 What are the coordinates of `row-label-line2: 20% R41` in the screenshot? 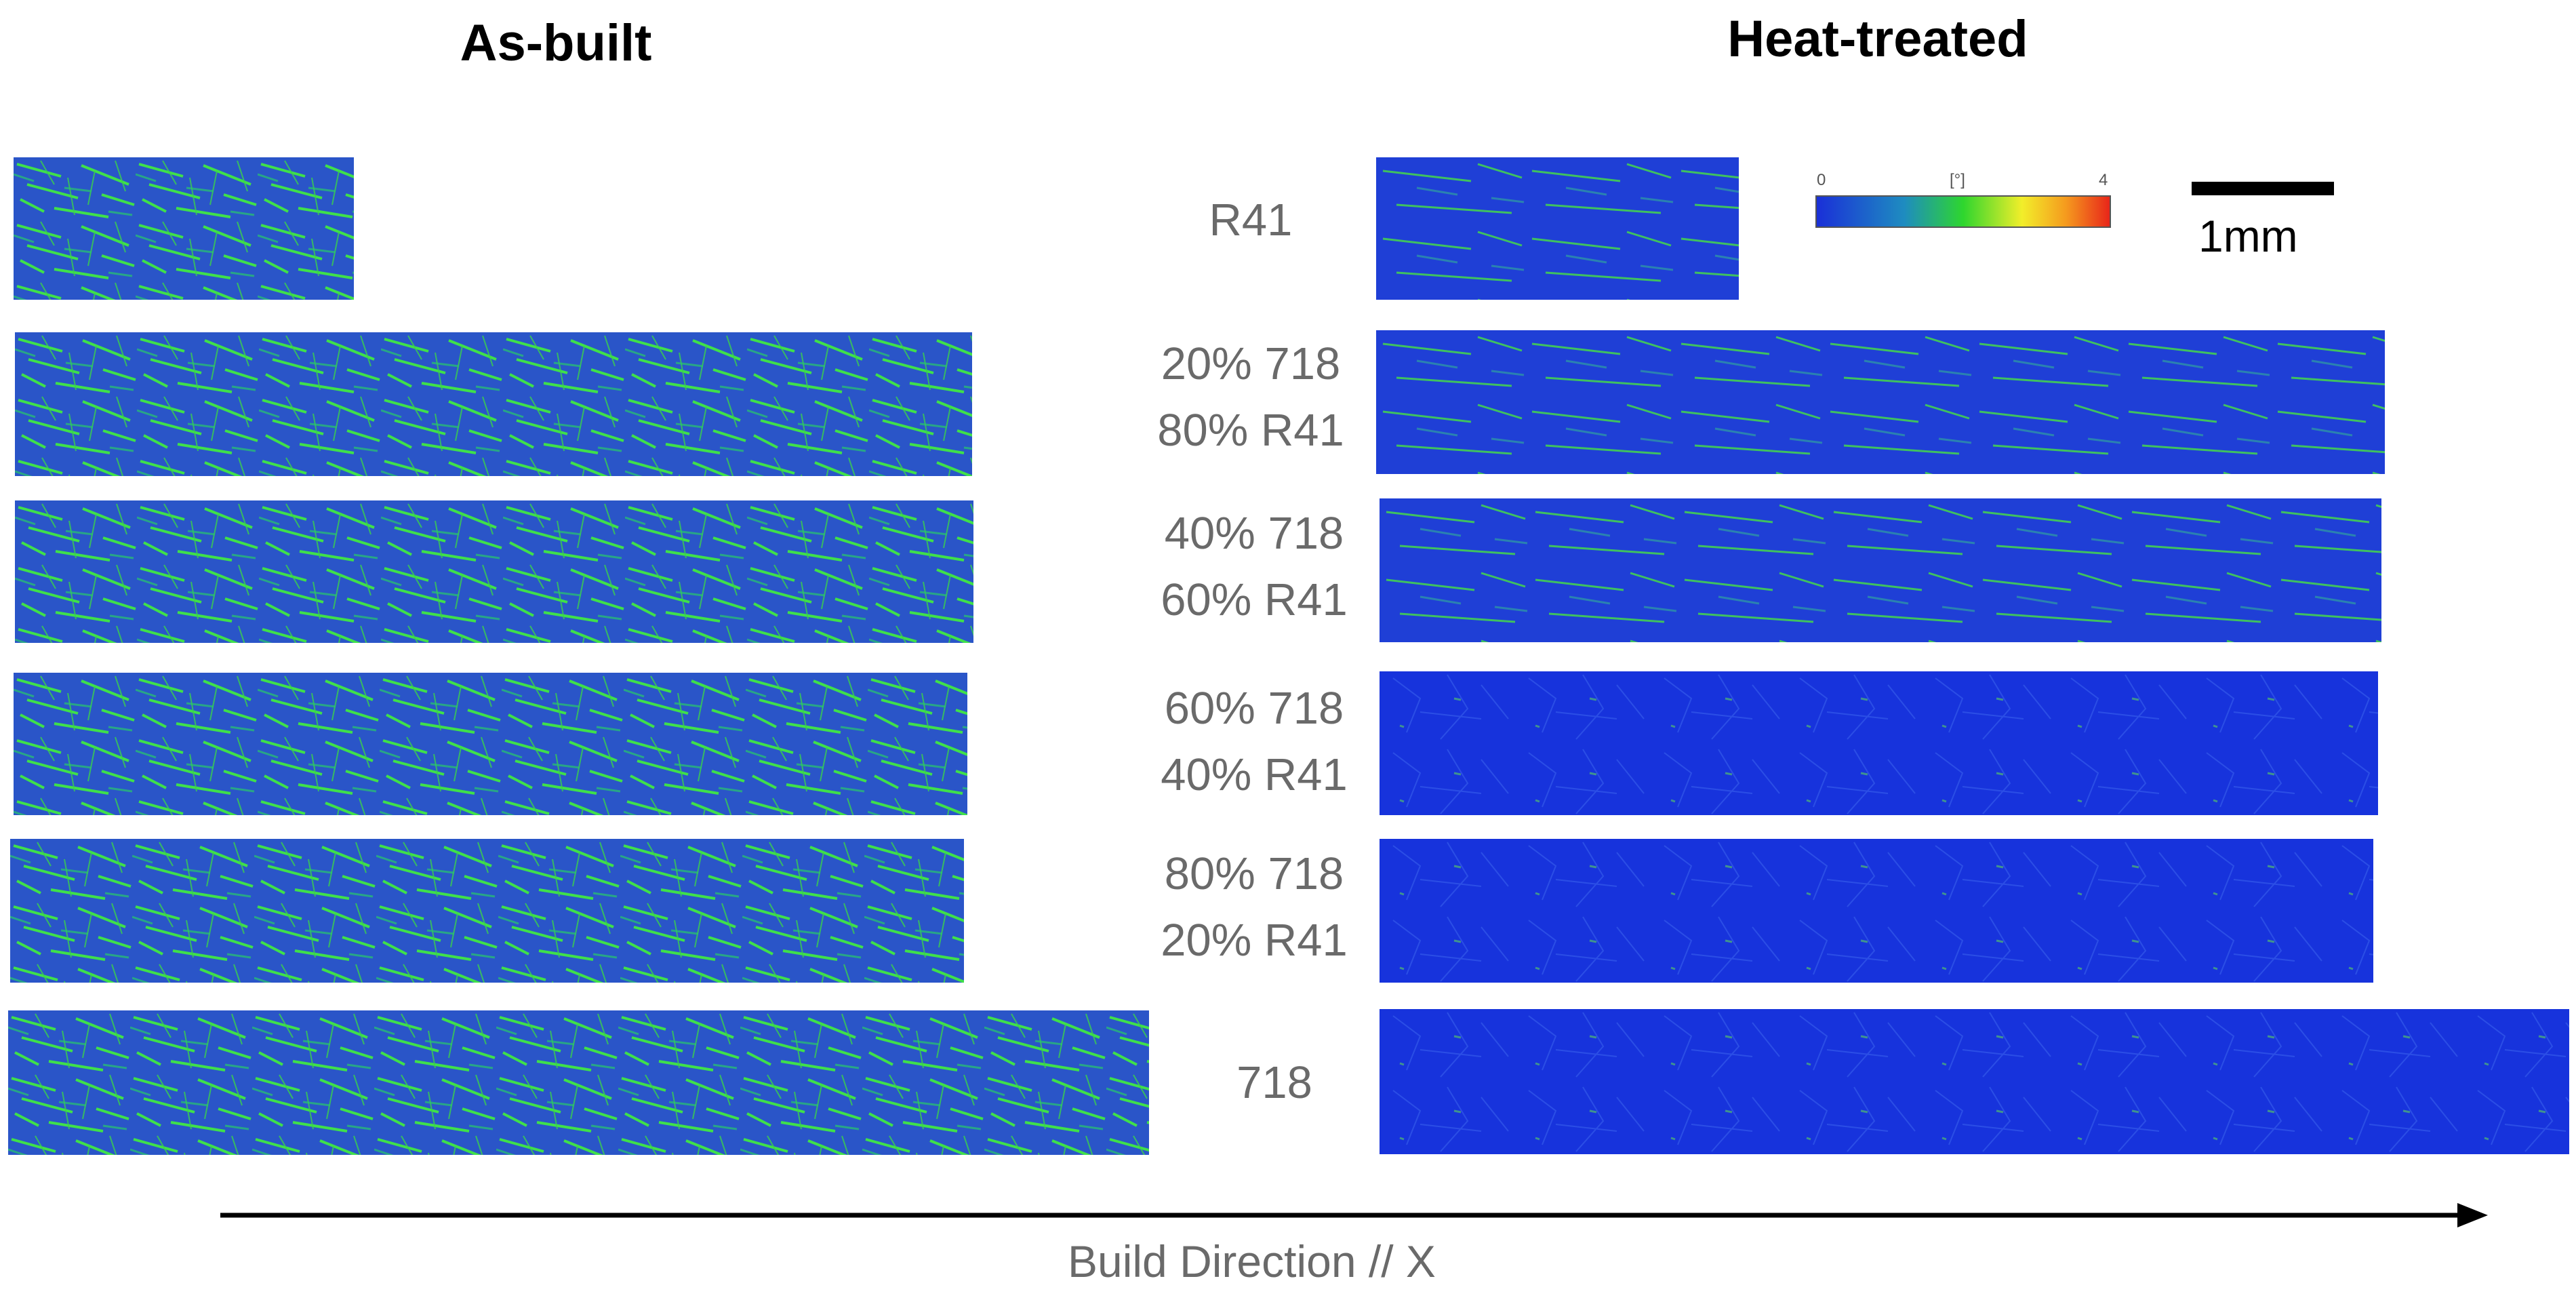 It's located at (1254, 941).